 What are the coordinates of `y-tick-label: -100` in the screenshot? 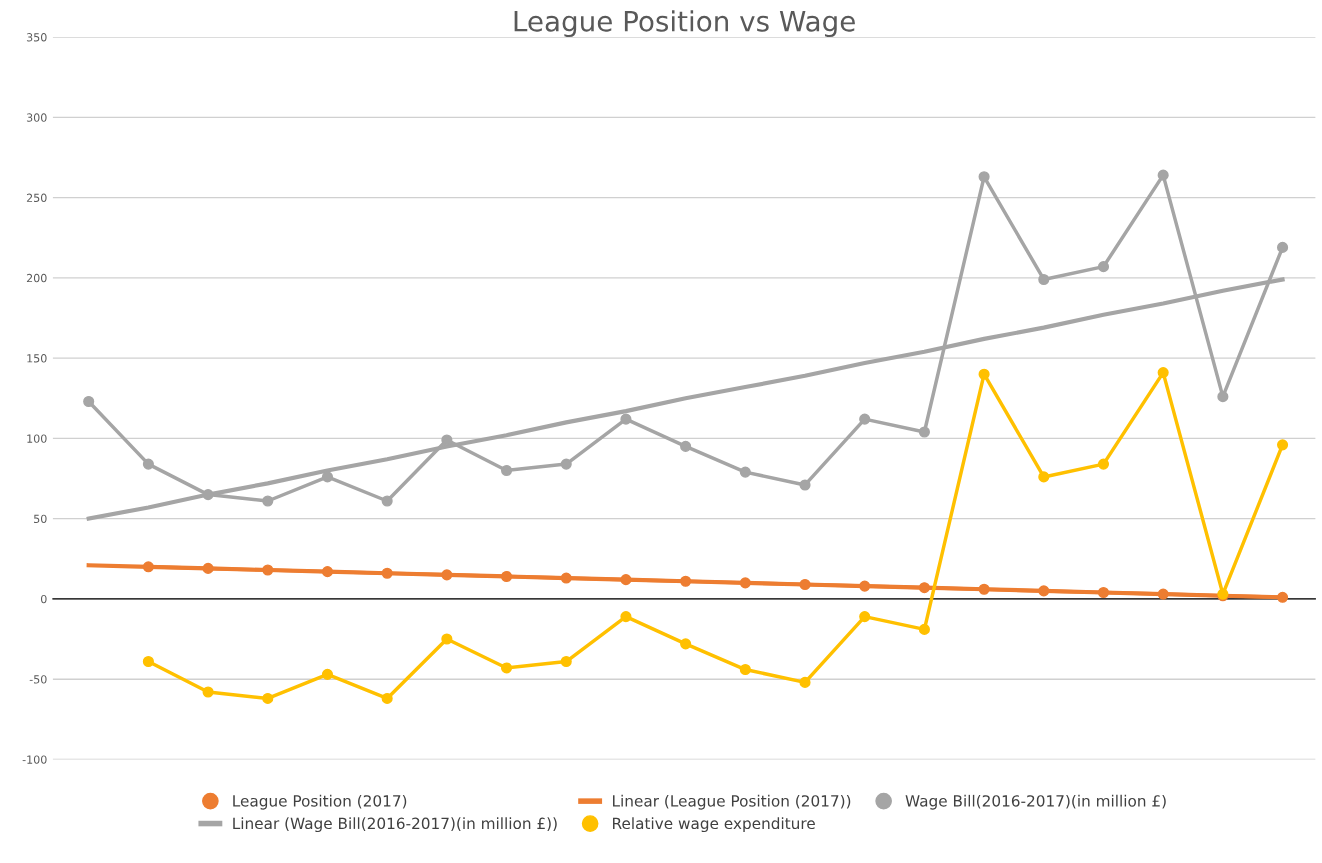 It's located at (34, 759).